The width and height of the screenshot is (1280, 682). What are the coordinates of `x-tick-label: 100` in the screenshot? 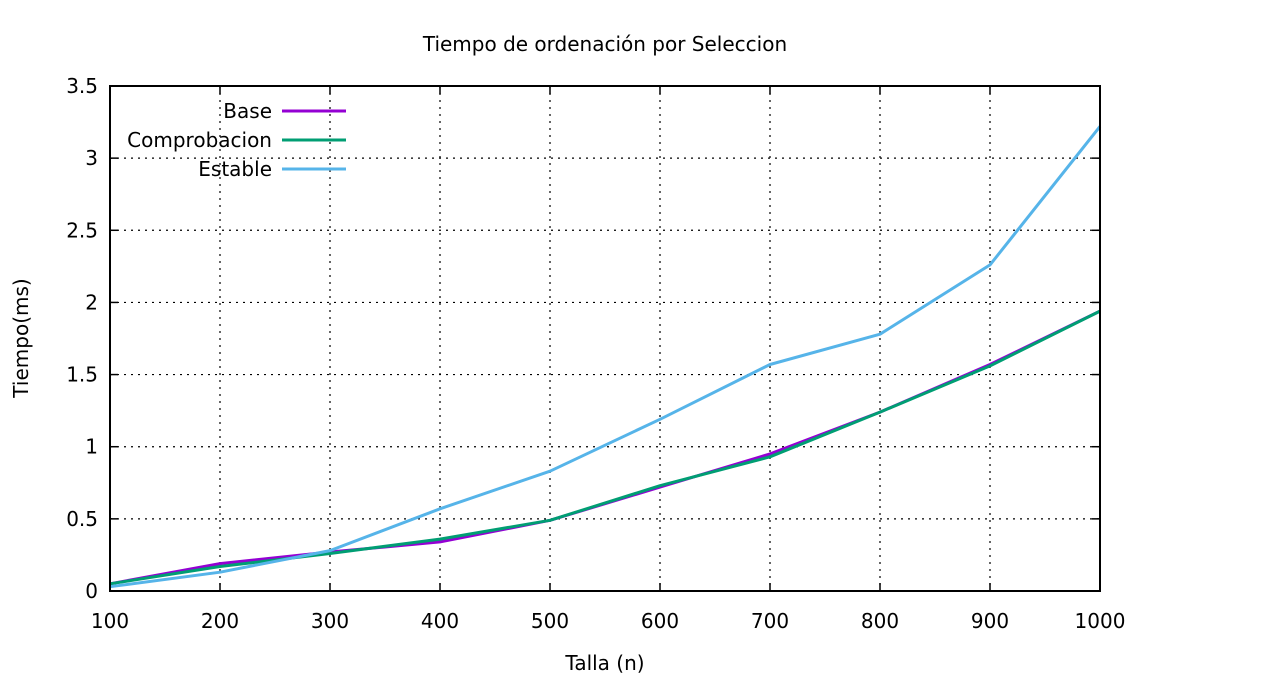 It's located at (110, 621).